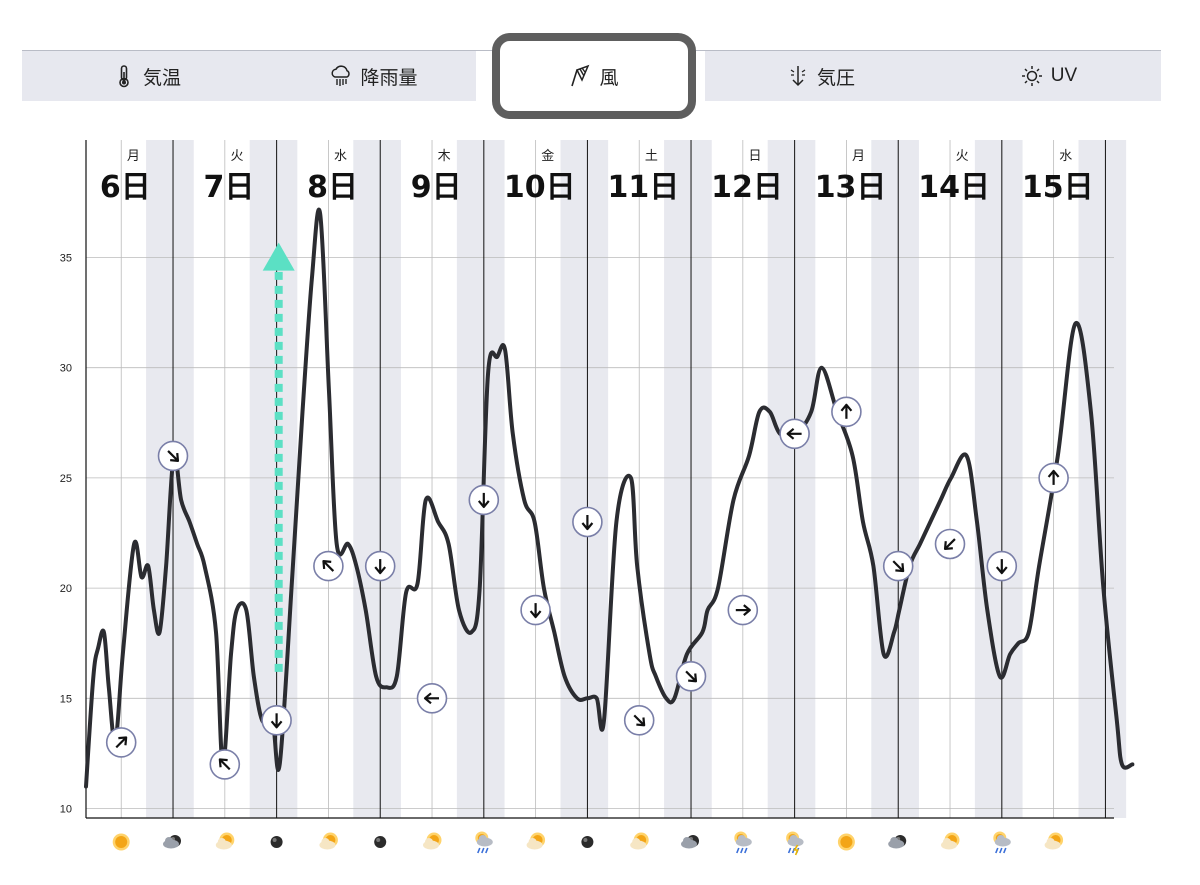 The height and width of the screenshot is (885, 1200). What do you see at coordinates (588, 843) in the screenshot?
I see `weather-icon-row` at bounding box center [588, 843].